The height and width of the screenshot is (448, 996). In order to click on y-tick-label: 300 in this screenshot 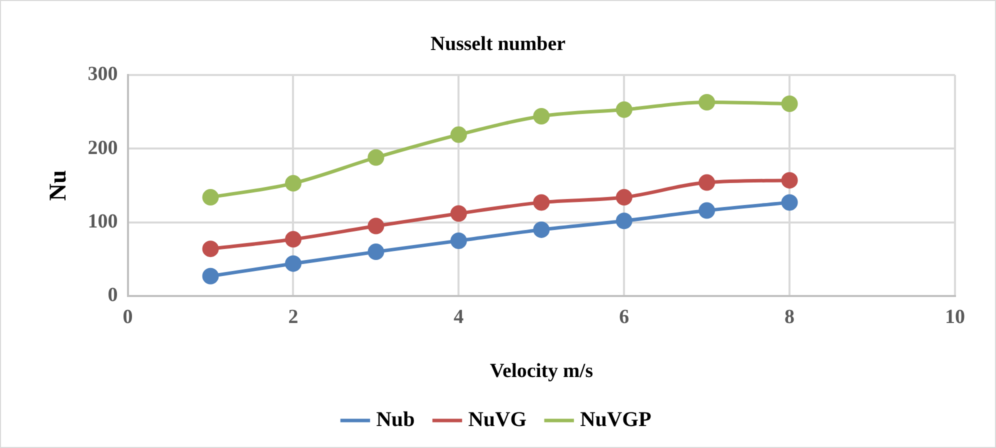, I will do `click(103, 74)`.